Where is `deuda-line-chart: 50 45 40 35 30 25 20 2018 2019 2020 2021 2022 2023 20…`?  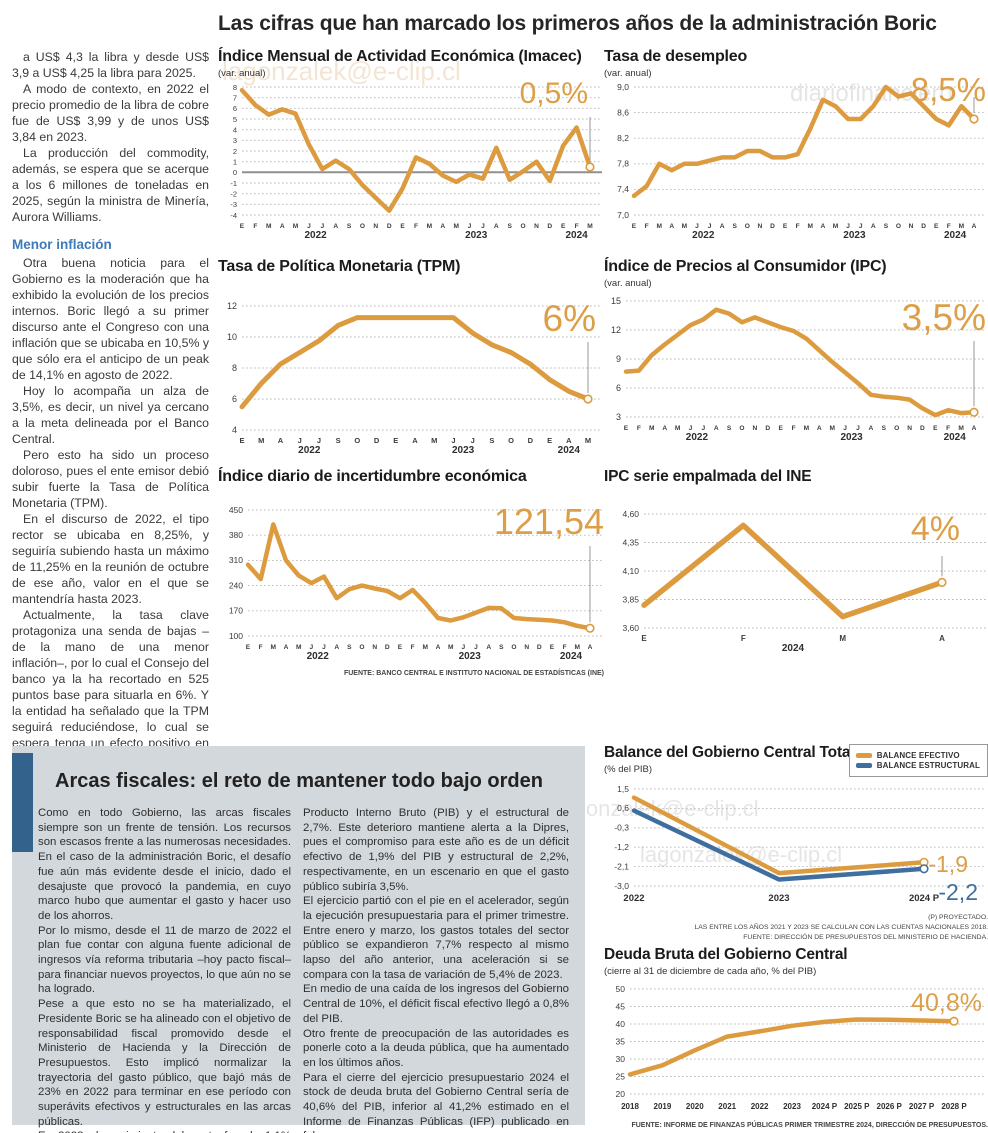 deuda-line-chart: 50 45 40 35 30 25 20 2018 2019 2020 2021 2022 2023 20… is located at coordinates (801, 1047).